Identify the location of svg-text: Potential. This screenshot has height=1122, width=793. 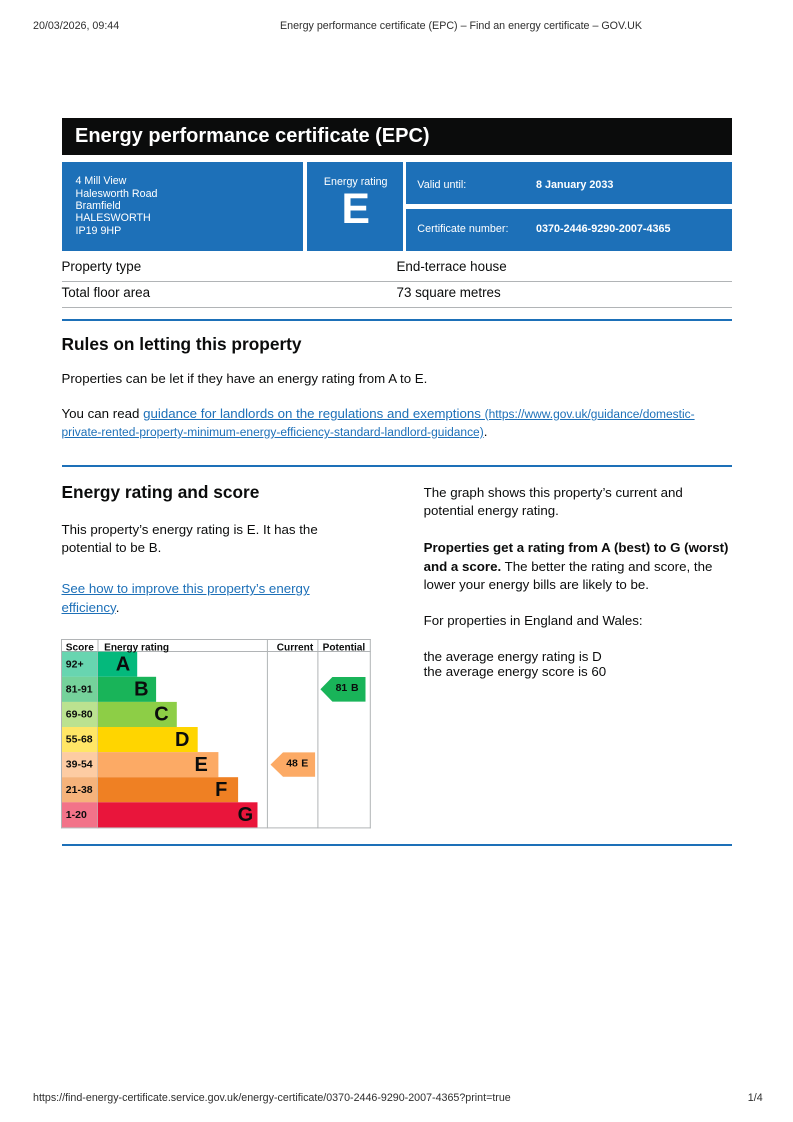
(344, 648).